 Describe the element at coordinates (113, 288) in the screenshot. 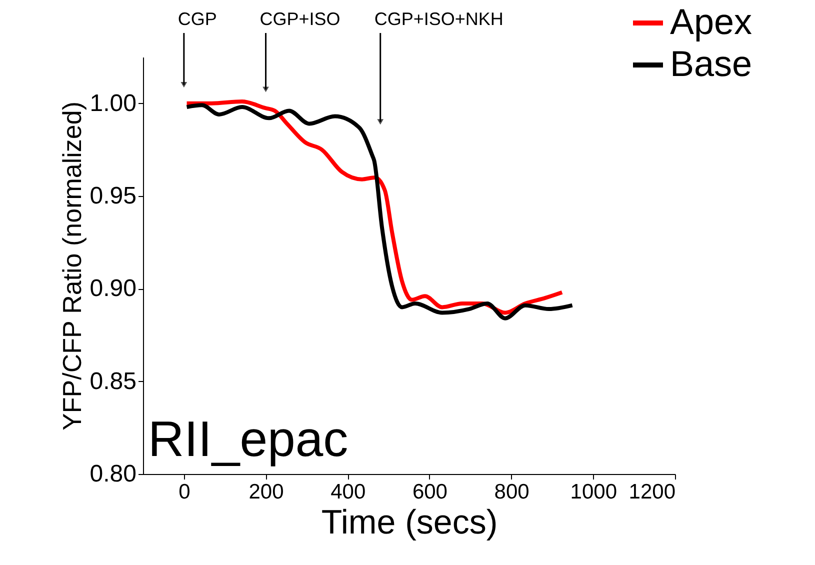

I see `y-tick-label: 0.90` at that location.